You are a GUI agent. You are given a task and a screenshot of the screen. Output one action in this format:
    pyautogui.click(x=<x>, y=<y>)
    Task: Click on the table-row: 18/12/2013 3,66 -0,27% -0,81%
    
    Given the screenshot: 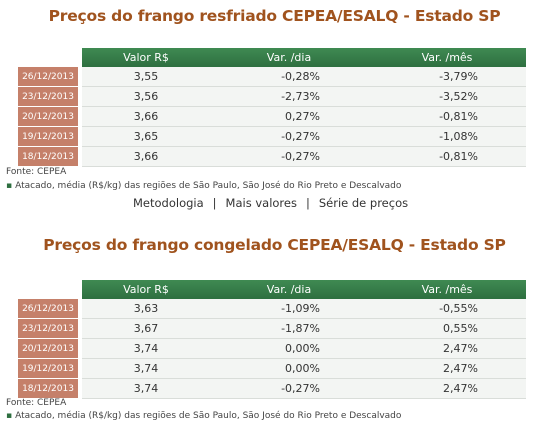 What is the action you would take?
    pyautogui.click(x=272, y=157)
    